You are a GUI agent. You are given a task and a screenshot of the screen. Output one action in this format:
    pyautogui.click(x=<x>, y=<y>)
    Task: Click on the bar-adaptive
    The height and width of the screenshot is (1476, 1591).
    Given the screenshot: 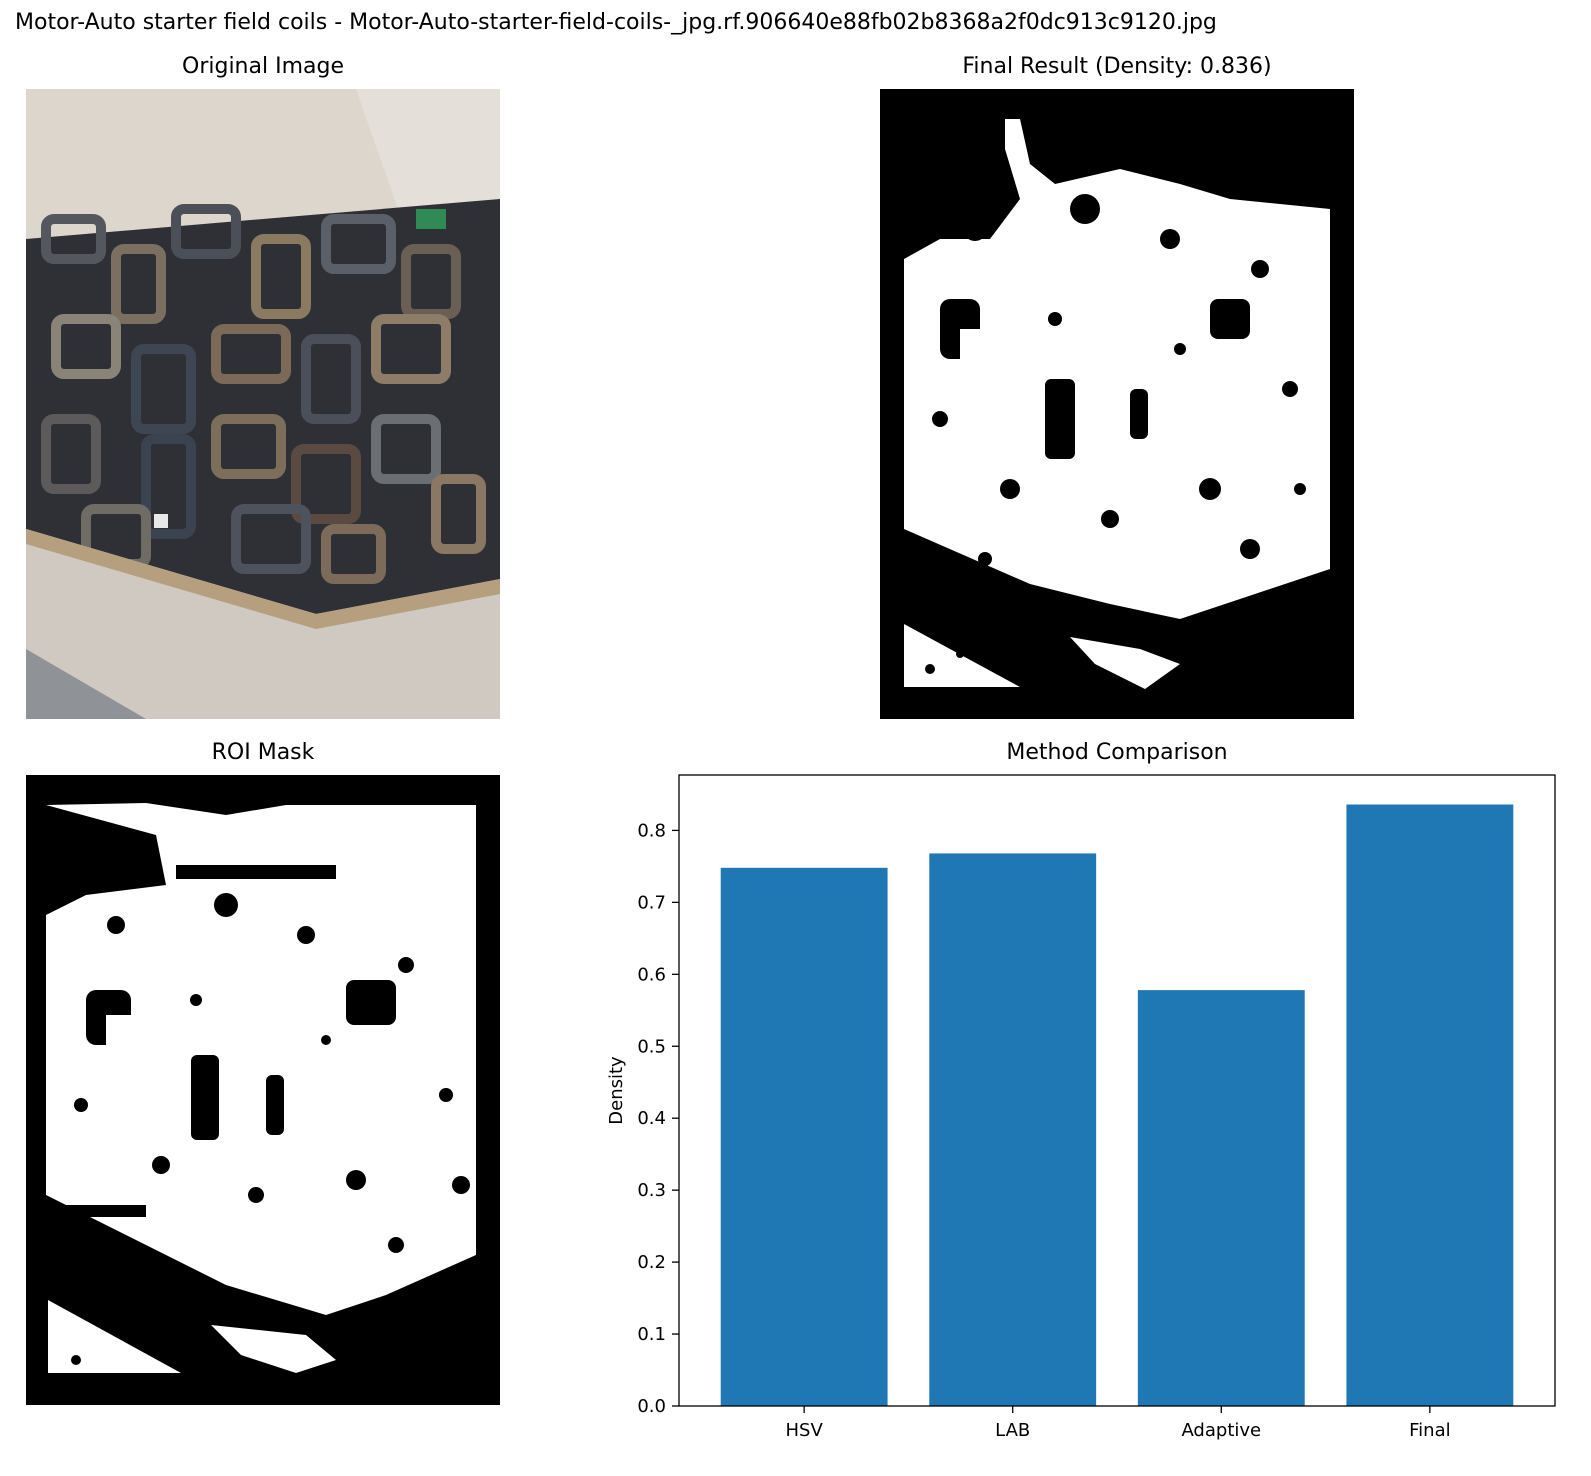 What is the action you would take?
    pyautogui.click(x=1221, y=1198)
    